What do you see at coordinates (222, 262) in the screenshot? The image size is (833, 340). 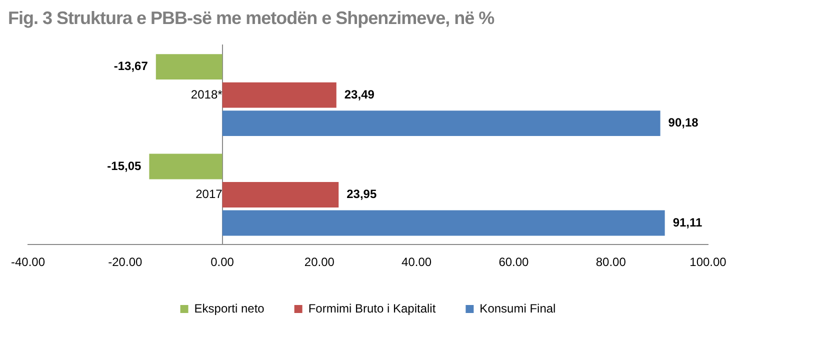 I see `x-tick-label: 0.00` at bounding box center [222, 262].